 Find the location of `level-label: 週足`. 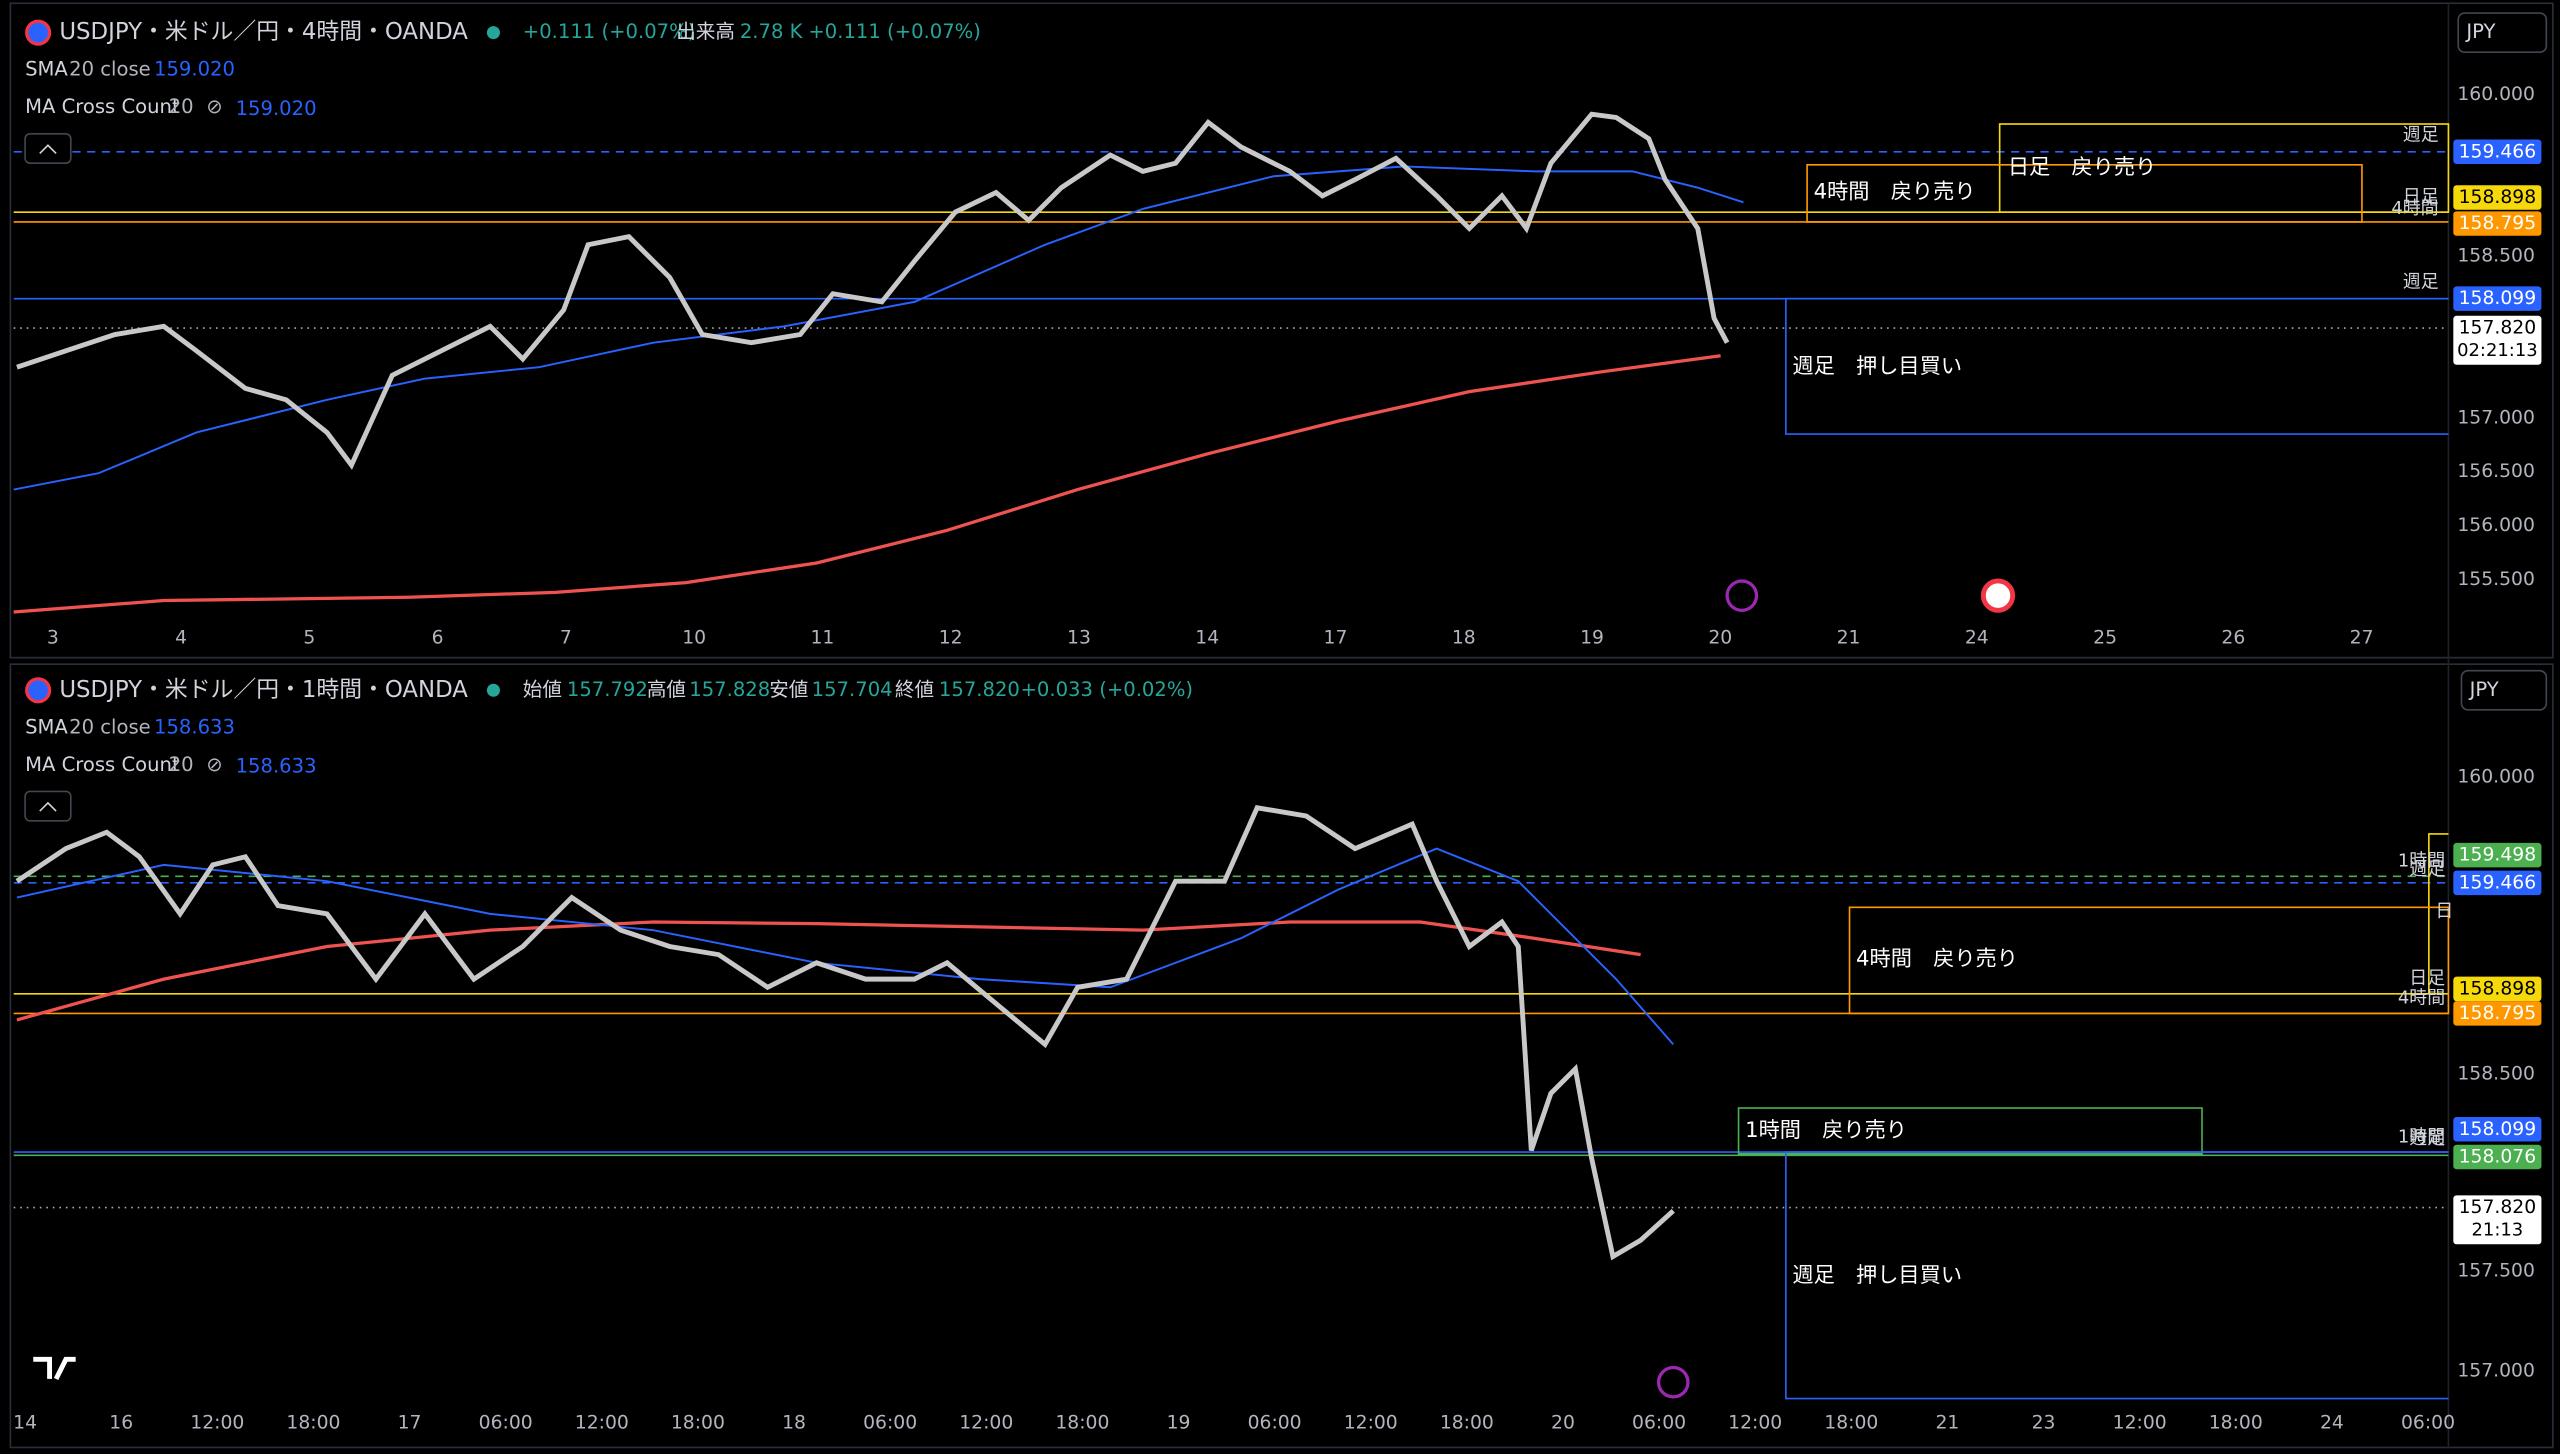

level-label: 週足 is located at coordinates (2427, 869).